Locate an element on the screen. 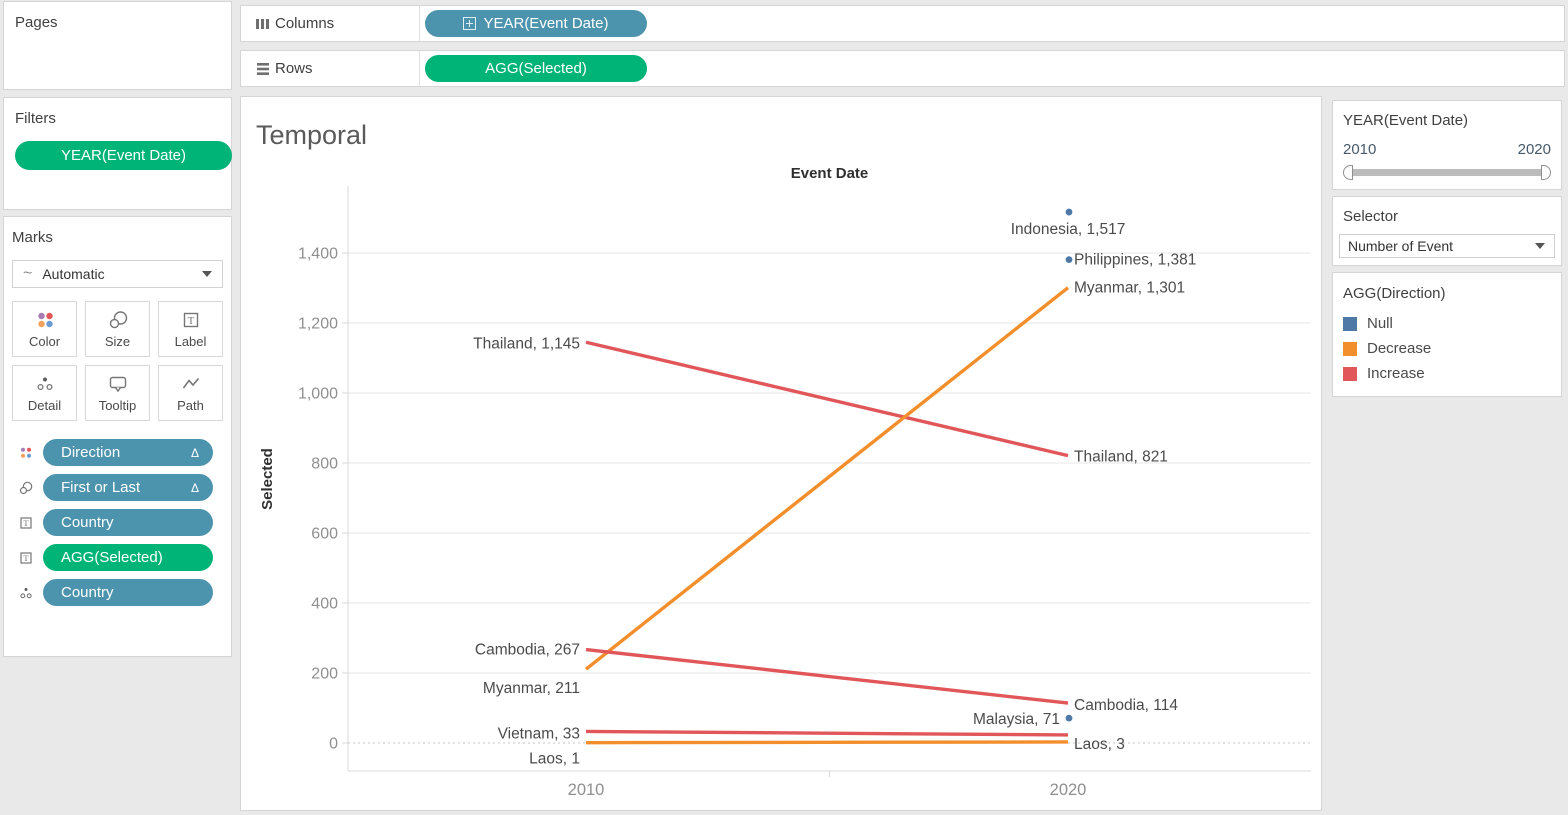 This screenshot has width=1568, height=815. legend-title: AGG(Direction) is located at coordinates (1394, 293).